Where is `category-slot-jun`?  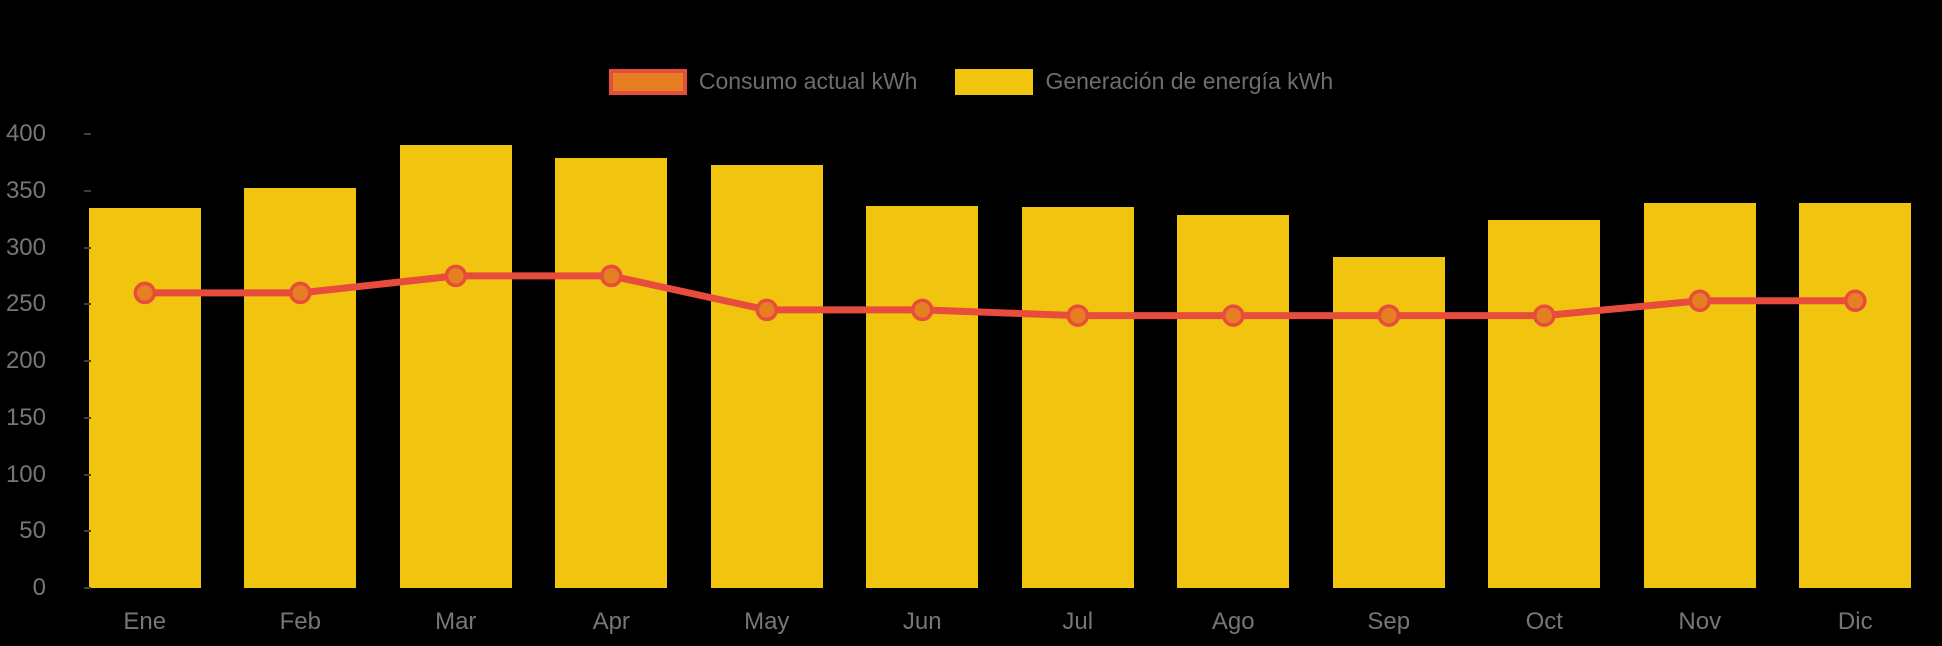
category-slot-jun is located at coordinates (923, 361).